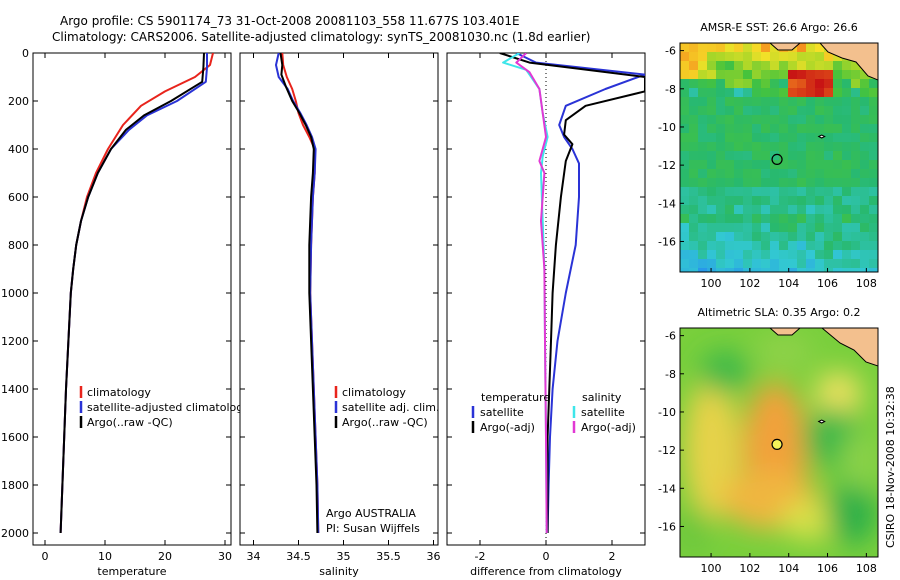 Image resolution: width=900 pixels, height=580 pixels. What do you see at coordinates (434, 556) in the screenshot?
I see `salinity-x-tick-label: 36` at bounding box center [434, 556].